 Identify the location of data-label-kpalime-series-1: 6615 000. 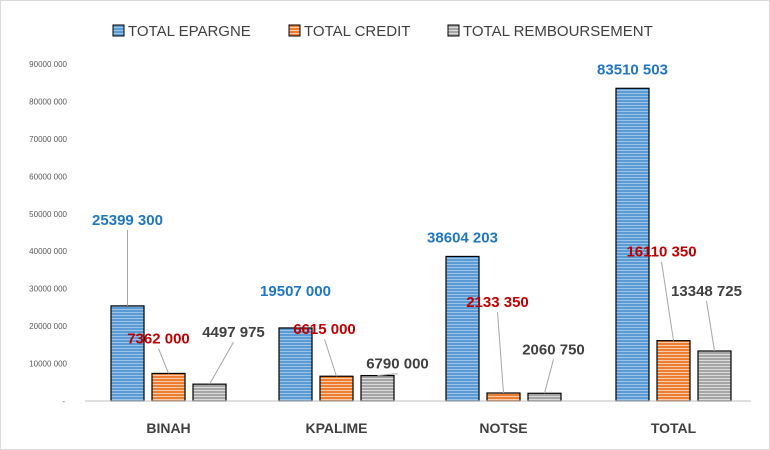
(324, 329).